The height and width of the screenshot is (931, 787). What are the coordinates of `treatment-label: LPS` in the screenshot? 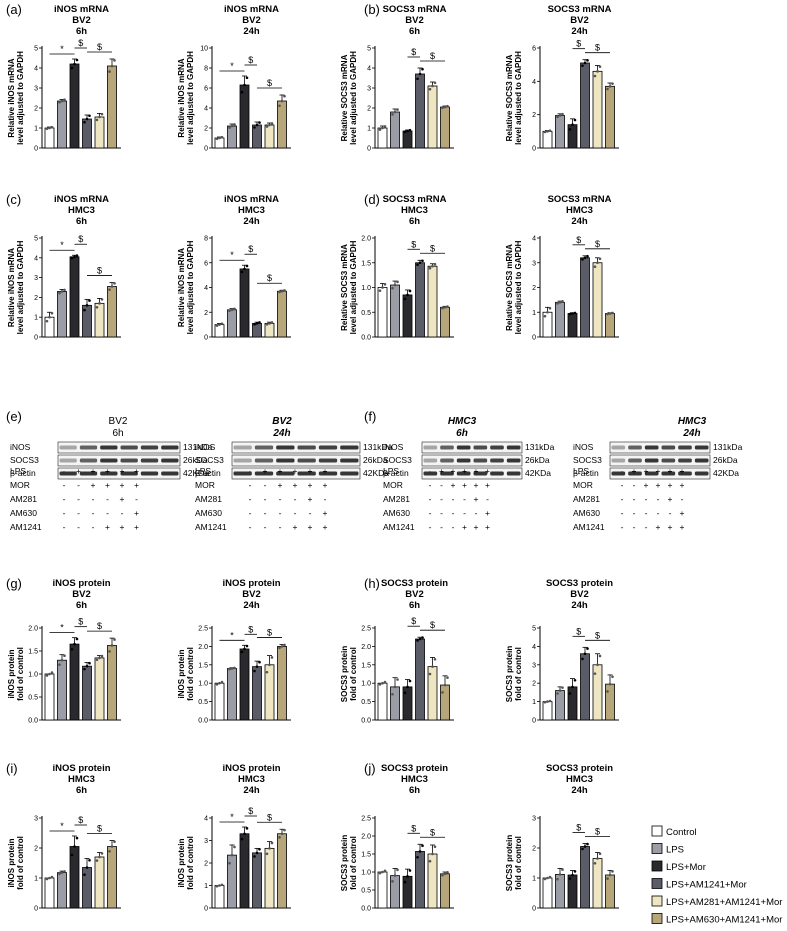 It's located at (581, 471).